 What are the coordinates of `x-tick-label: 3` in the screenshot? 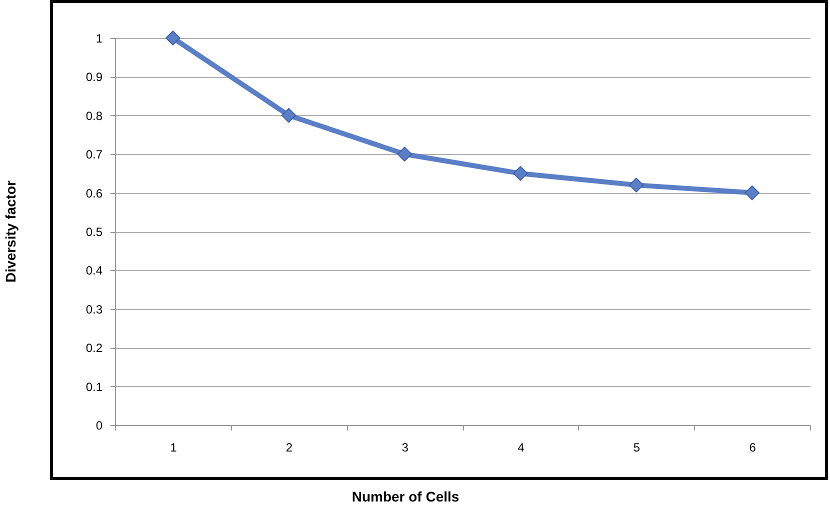 It's located at (405, 447).